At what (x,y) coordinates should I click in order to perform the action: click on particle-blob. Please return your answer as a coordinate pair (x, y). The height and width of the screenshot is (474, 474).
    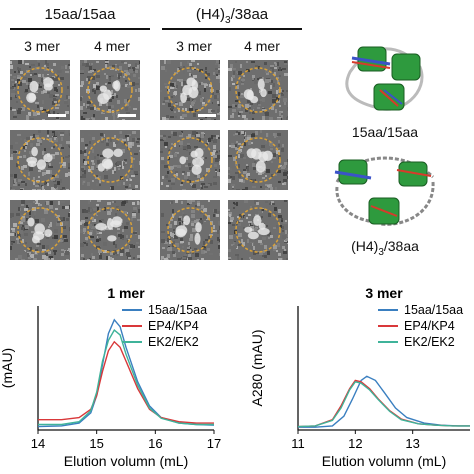
    Looking at the image, I should click on (263, 231).